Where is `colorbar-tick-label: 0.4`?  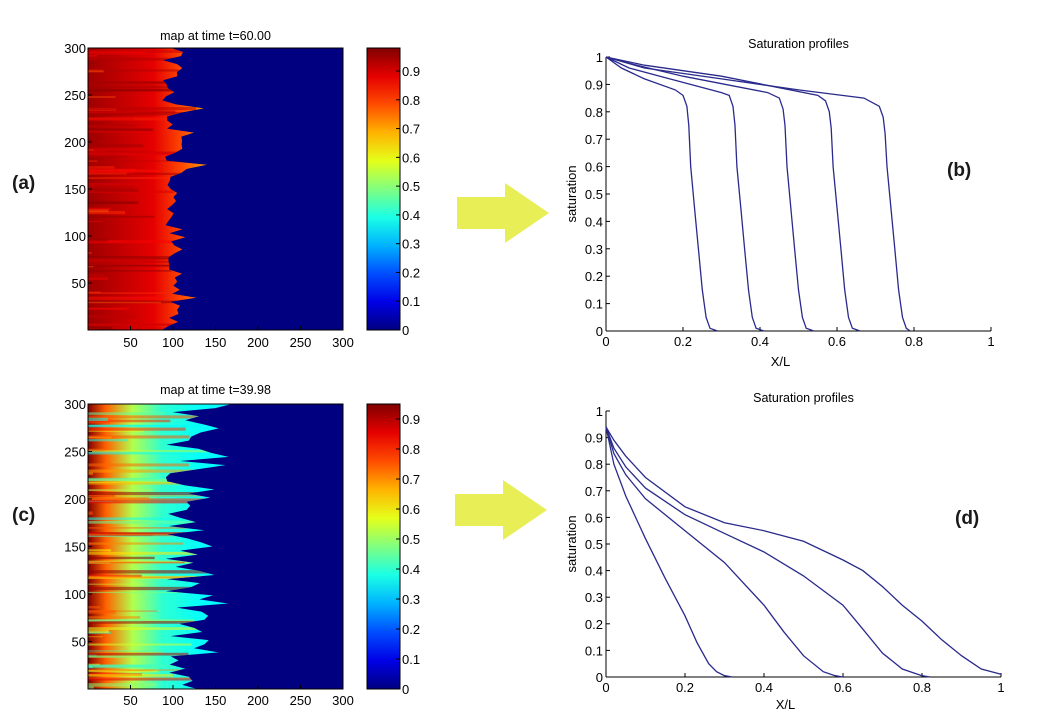
colorbar-tick-label: 0.4 is located at coordinates (411, 215).